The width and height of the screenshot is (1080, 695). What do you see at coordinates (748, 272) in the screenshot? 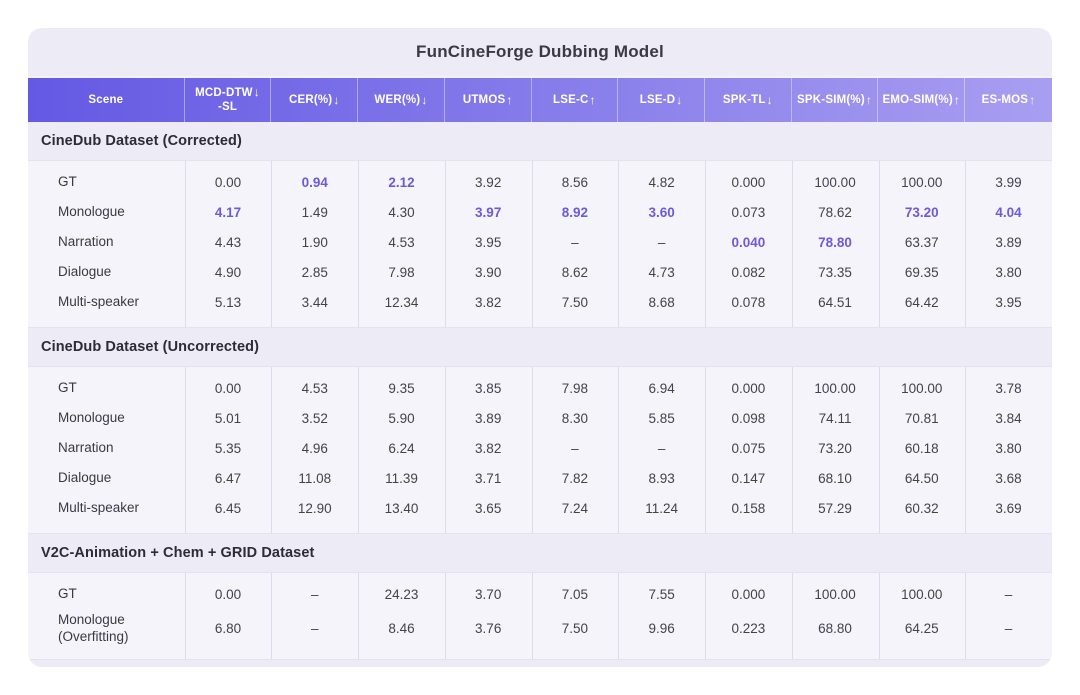
I see `metric-value: 0.082` at bounding box center [748, 272].